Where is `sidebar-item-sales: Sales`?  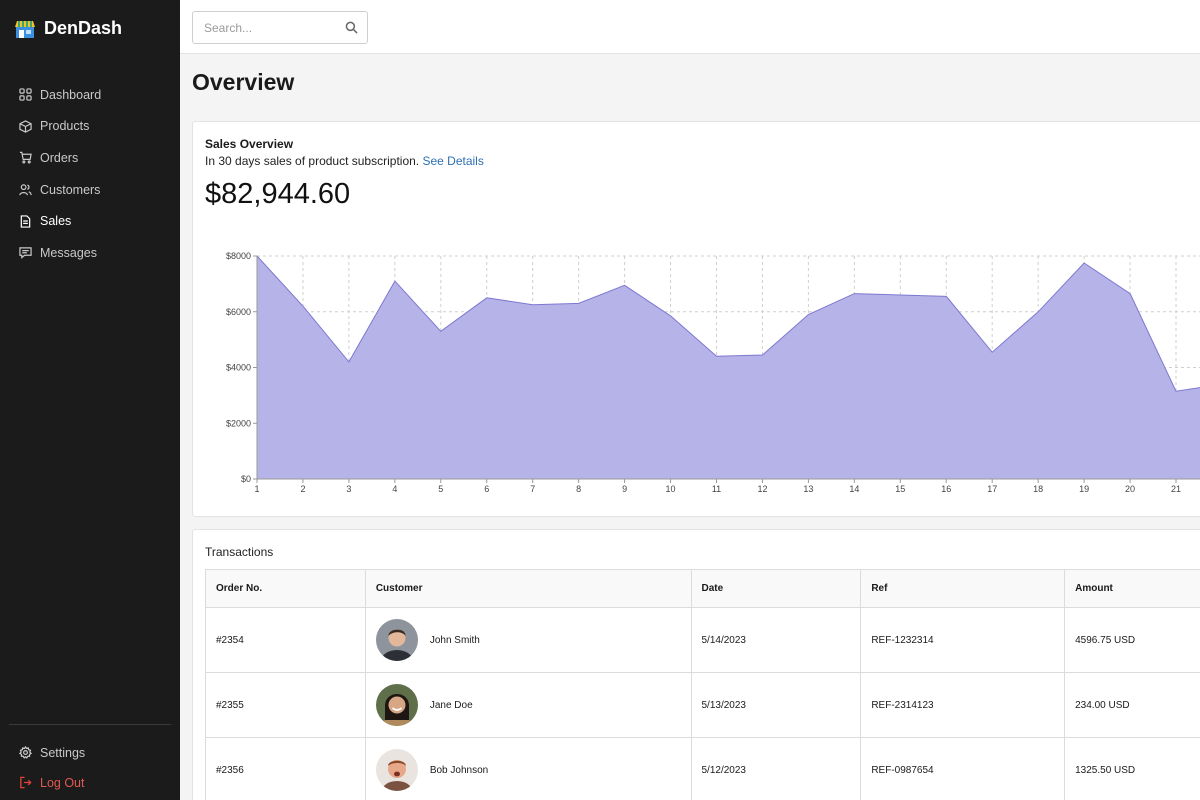 sidebar-item-sales: Sales is located at coordinates (90, 221).